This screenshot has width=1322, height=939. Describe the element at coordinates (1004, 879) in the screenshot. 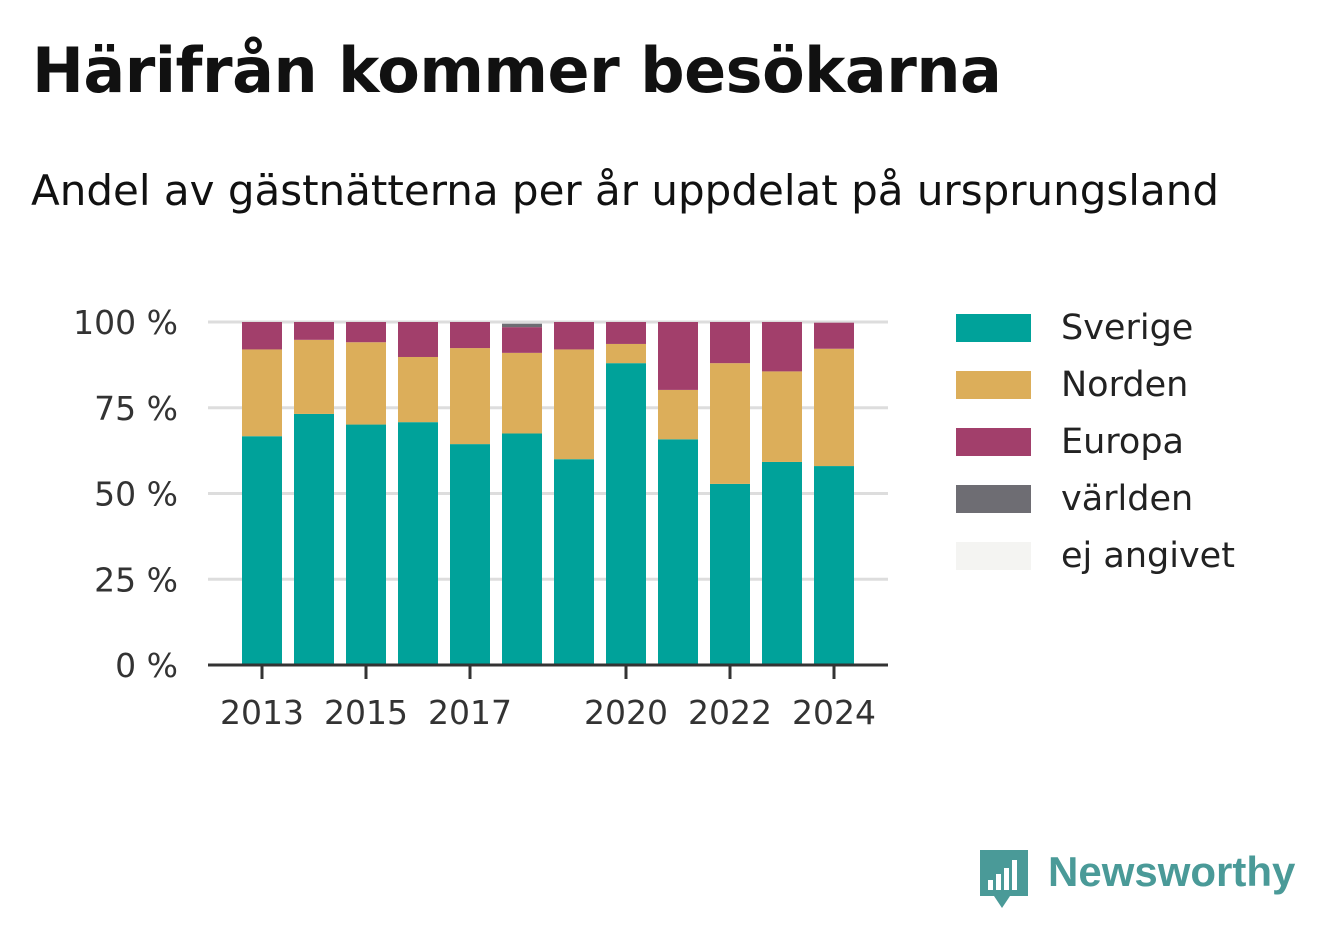

I see `bar-chart-speech-bubble-icon` at that location.